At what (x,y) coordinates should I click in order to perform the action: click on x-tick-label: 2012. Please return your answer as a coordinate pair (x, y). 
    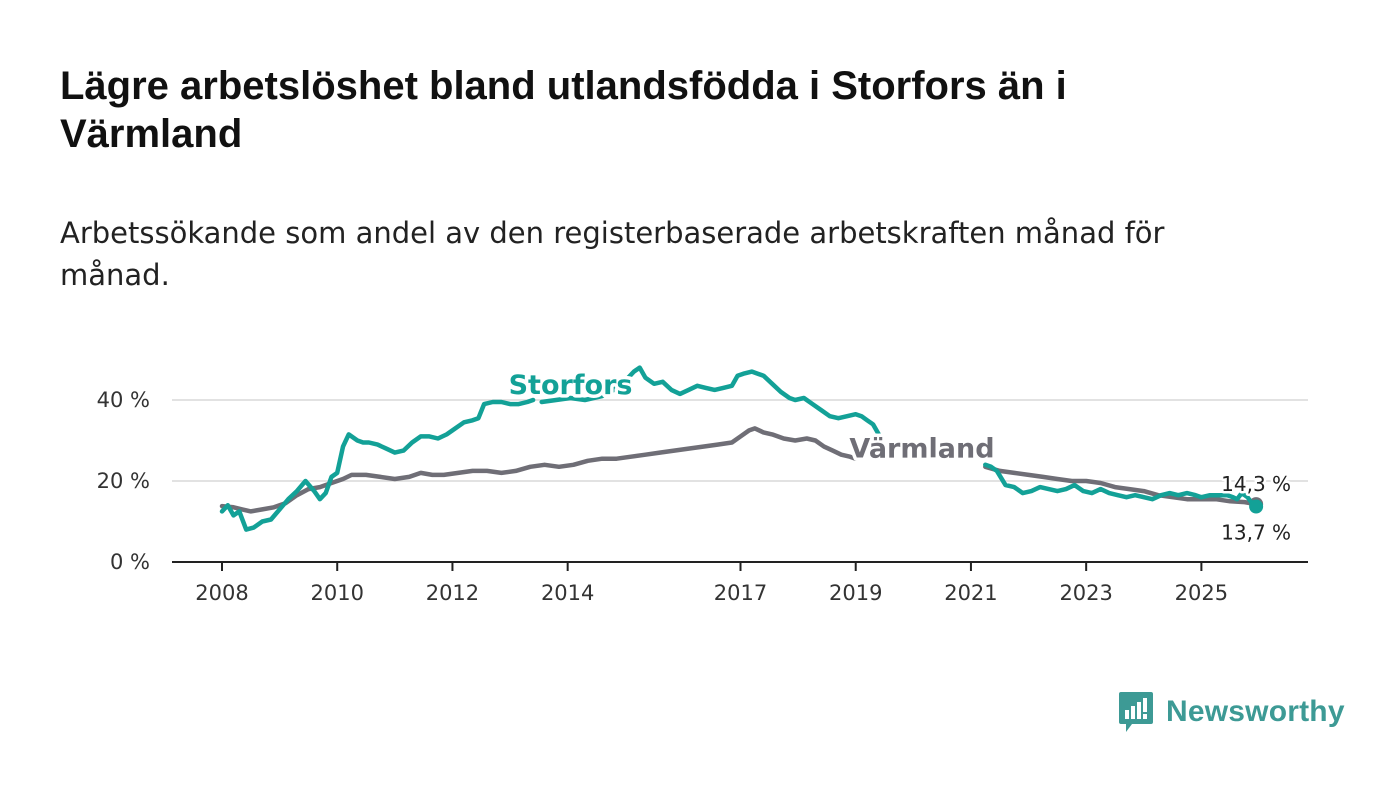
    Looking at the image, I should click on (452, 593).